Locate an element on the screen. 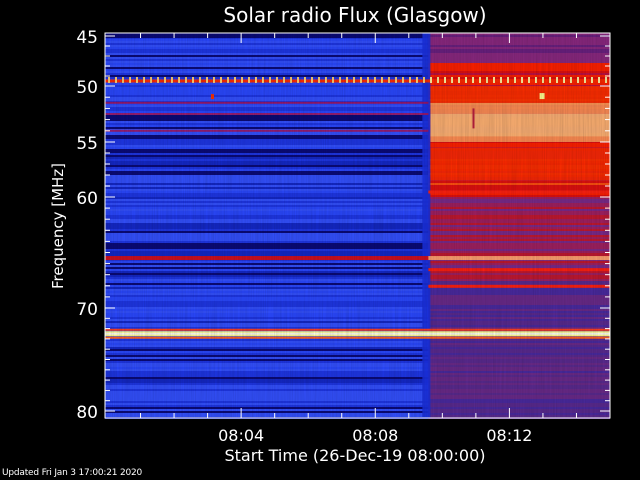  y-axis-label: Frequency [MHz] is located at coordinates (58, 226).